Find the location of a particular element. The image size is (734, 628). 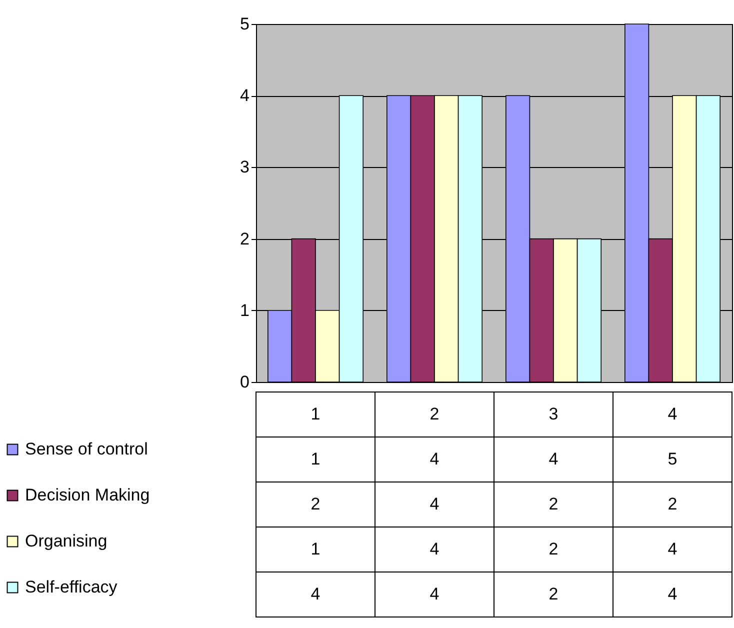

x-tick-label: 3 is located at coordinates (553, 414).